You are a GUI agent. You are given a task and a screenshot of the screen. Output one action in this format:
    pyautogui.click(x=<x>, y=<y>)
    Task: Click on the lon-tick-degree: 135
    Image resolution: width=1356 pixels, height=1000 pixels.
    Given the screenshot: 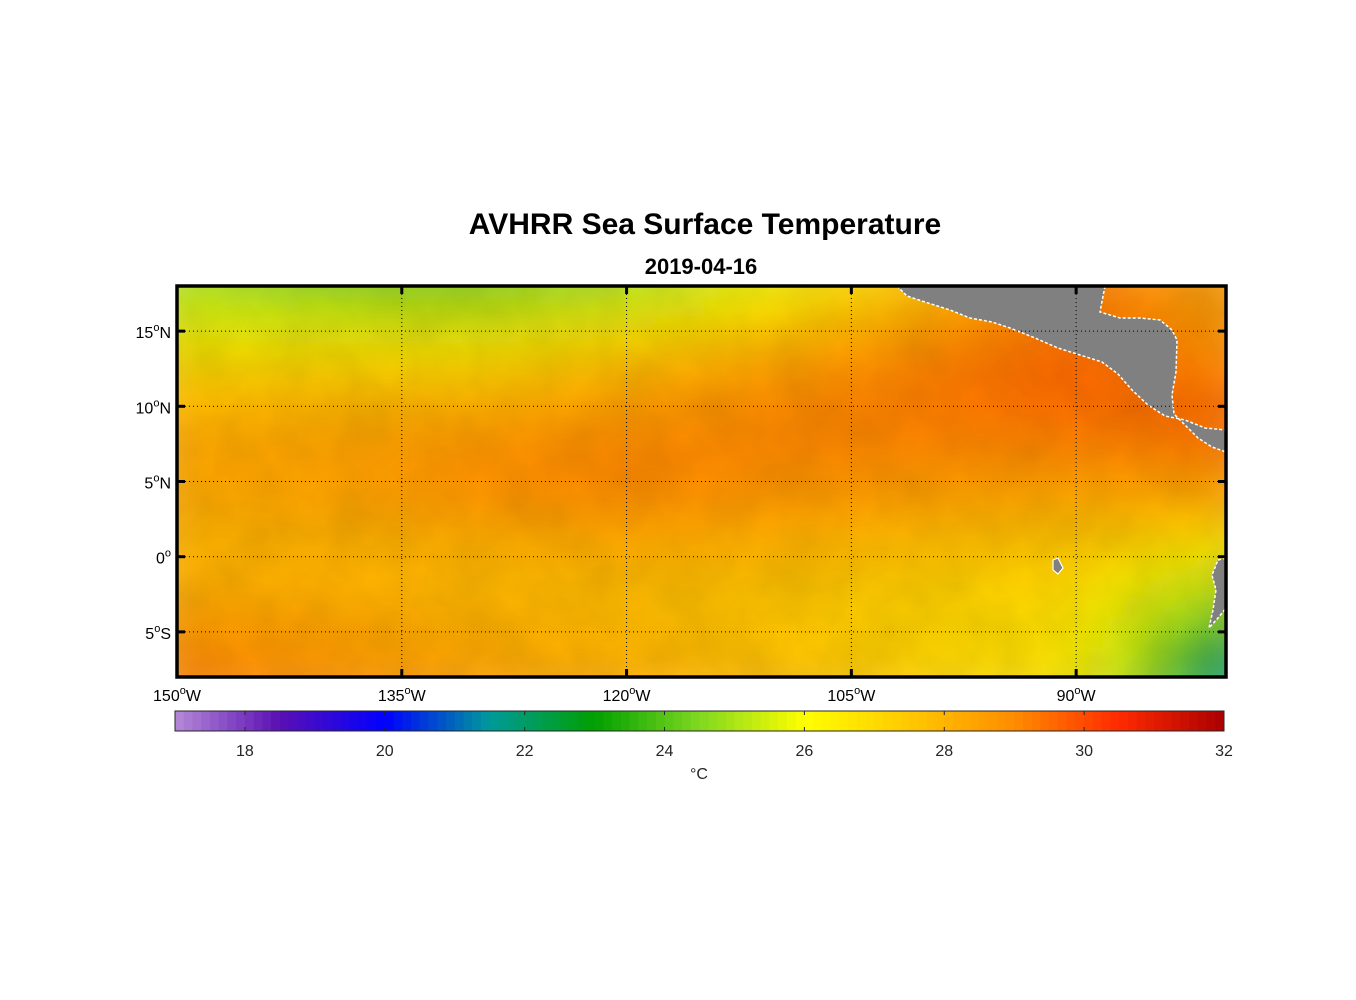 What is the action you would take?
    pyautogui.click(x=391, y=696)
    